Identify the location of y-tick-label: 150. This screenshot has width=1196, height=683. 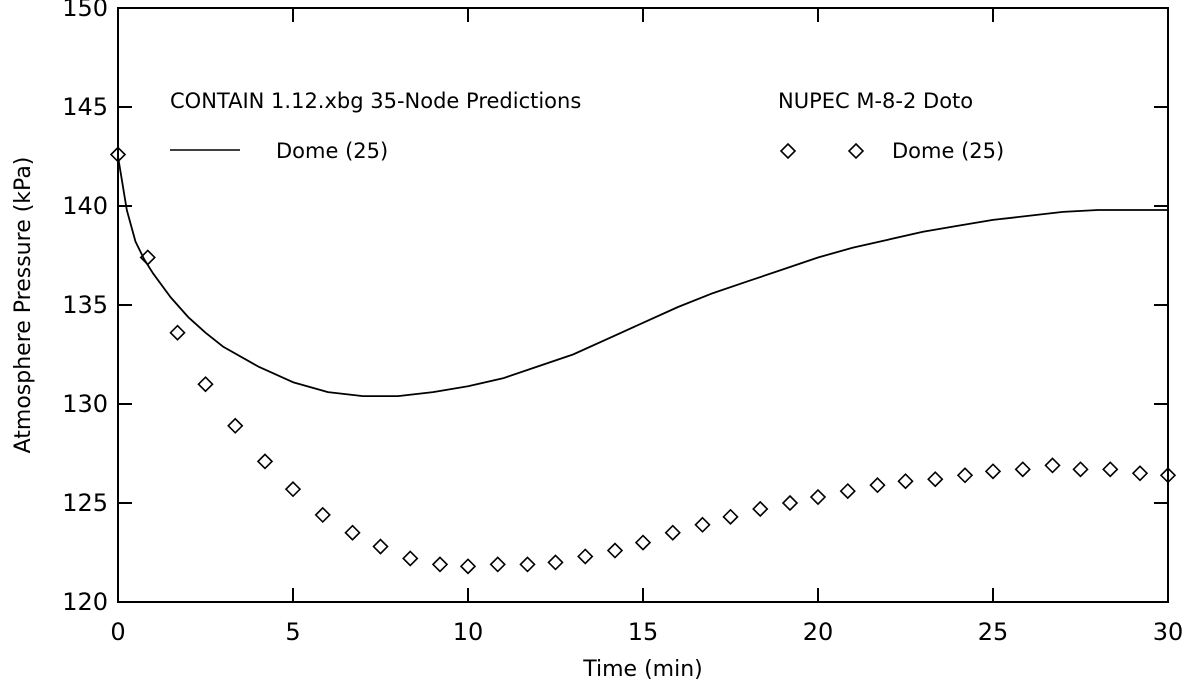
(85, 11).